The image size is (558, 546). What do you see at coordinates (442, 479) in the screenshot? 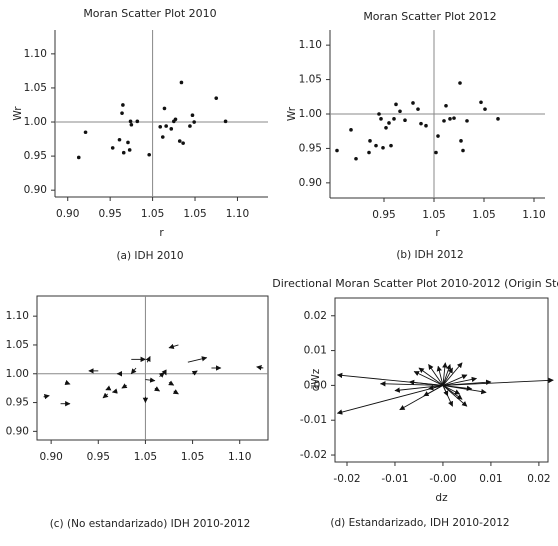
I see `x-tick-label: -0.00` at bounding box center [442, 479].